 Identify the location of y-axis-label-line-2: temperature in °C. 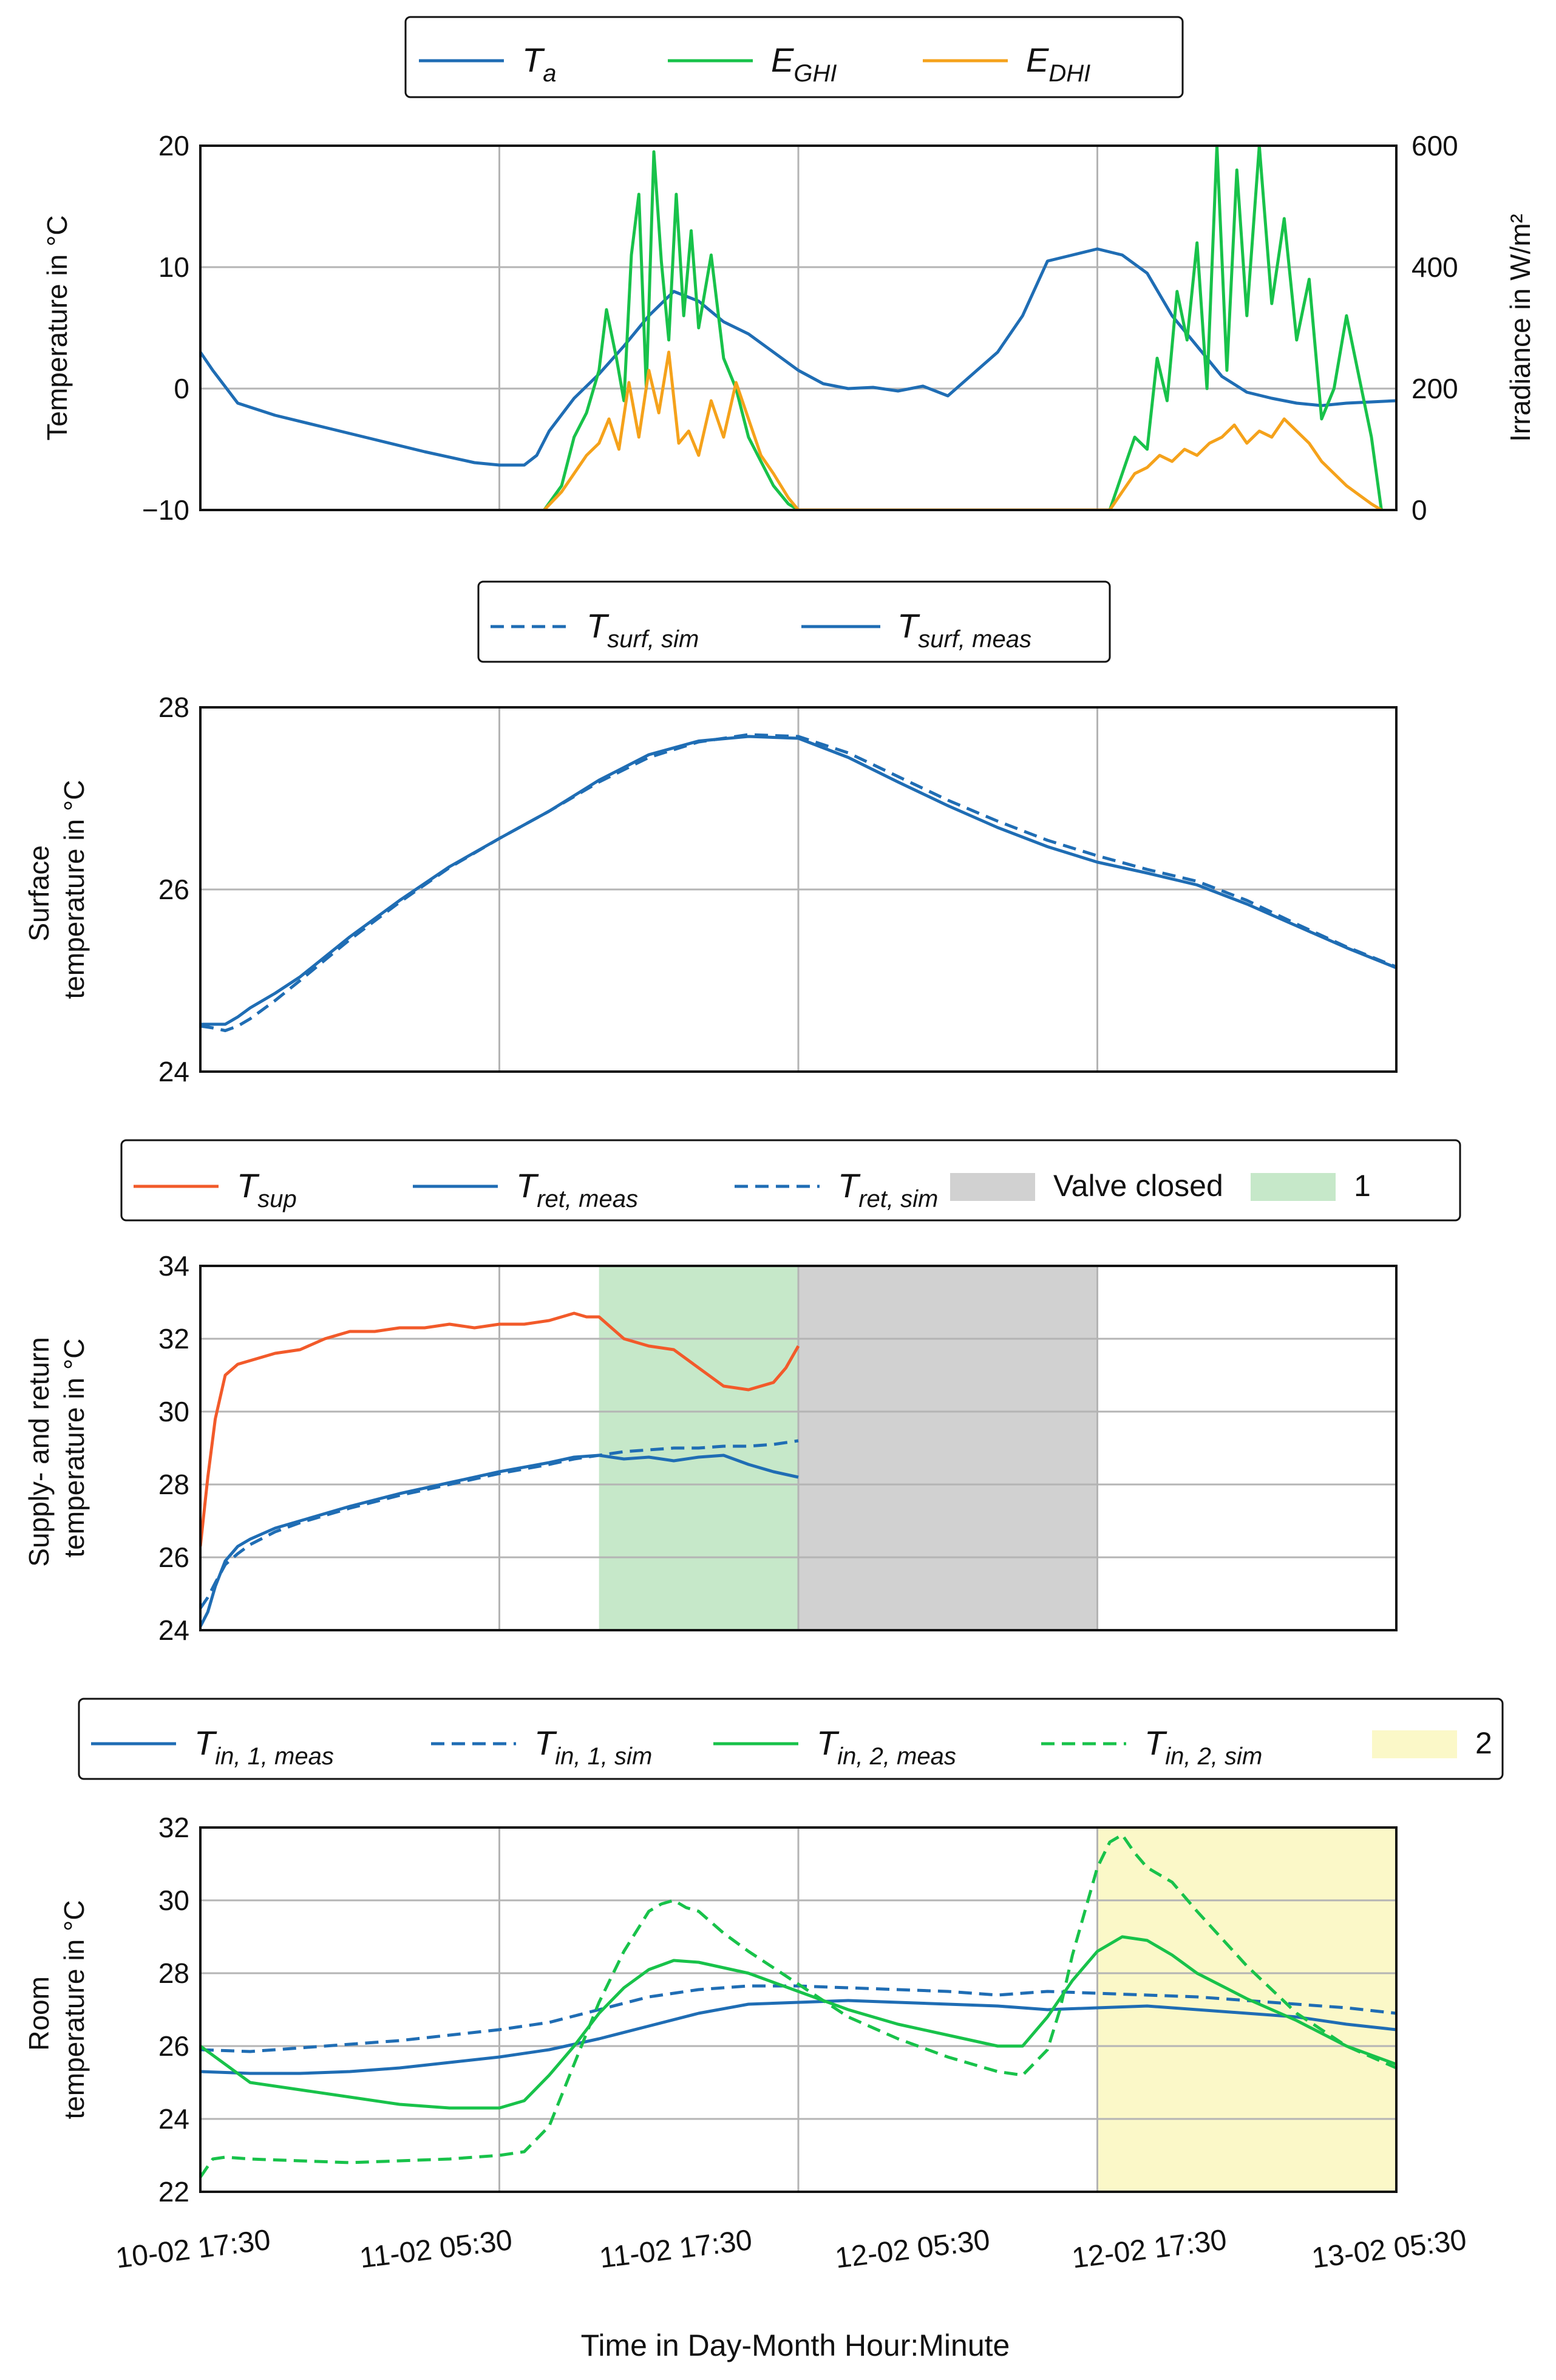
(74, 1448).